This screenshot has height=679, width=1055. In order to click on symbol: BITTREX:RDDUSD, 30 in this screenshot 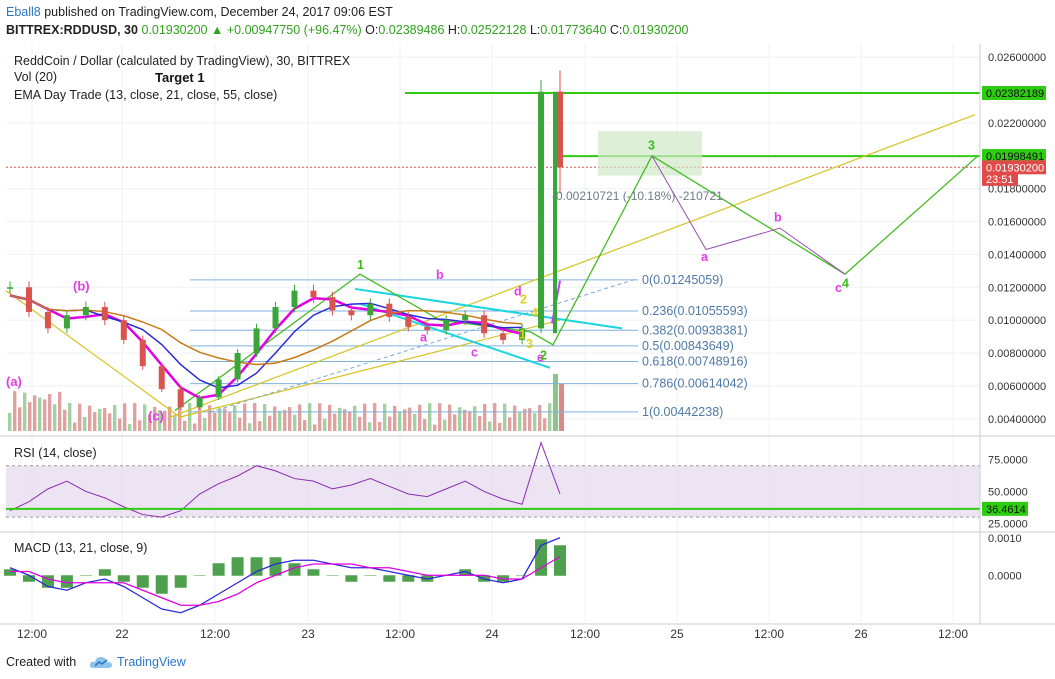, I will do `click(72, 30)`.